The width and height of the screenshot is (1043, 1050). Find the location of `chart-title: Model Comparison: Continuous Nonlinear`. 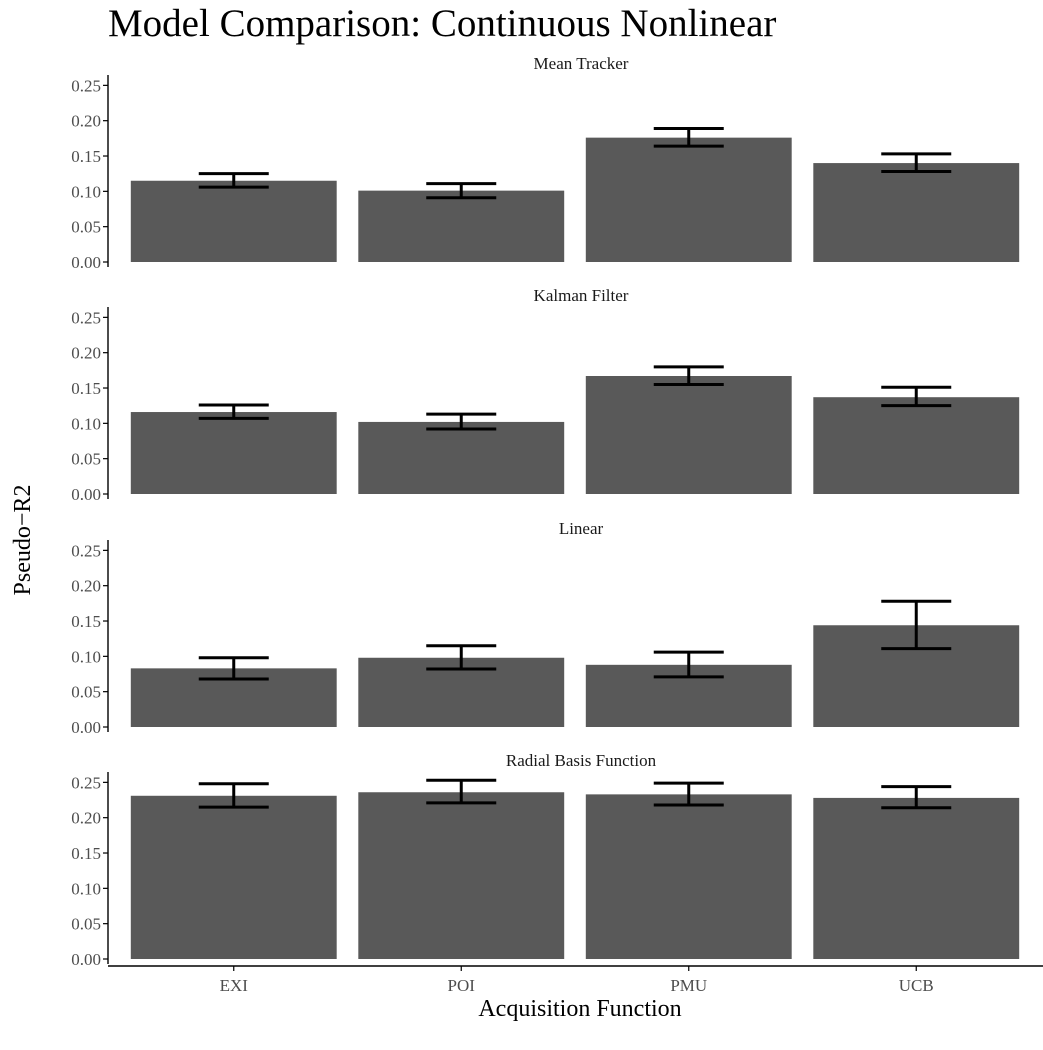

chart-title: Model Comparison: Continuous Nonlinear is located at coordinates (442, 23).